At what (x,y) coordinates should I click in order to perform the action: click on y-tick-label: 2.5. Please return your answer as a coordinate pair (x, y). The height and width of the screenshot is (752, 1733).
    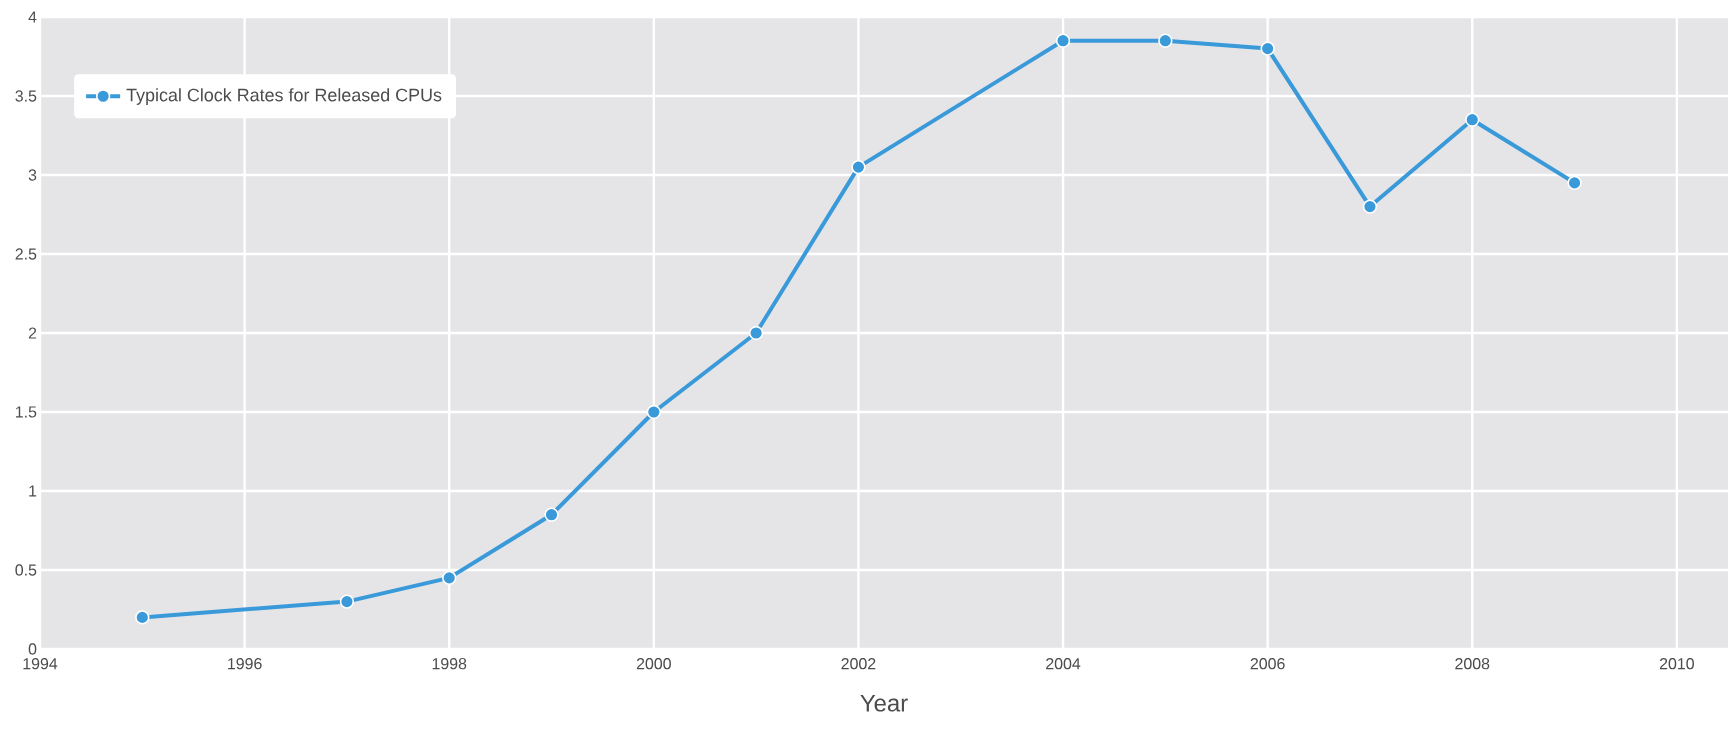
    Looking at the image, I should click on (26, 254).